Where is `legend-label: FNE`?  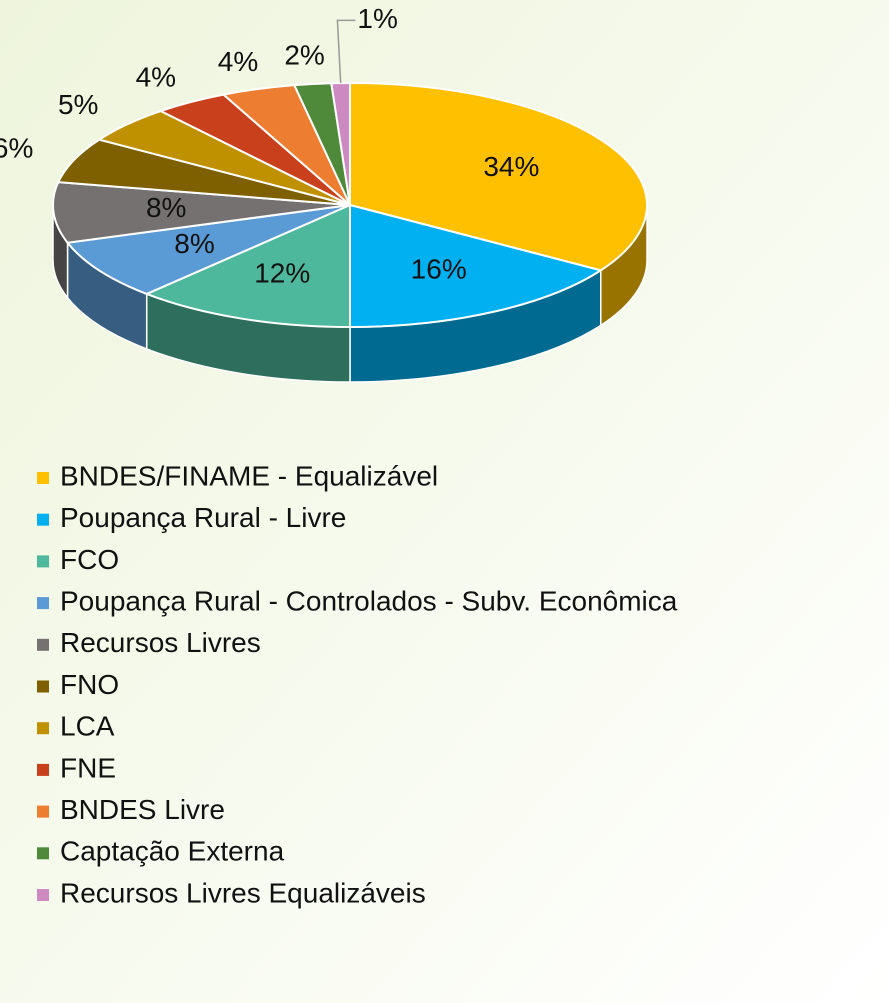 legend-label: FNE is located at coordinates (88, 767).